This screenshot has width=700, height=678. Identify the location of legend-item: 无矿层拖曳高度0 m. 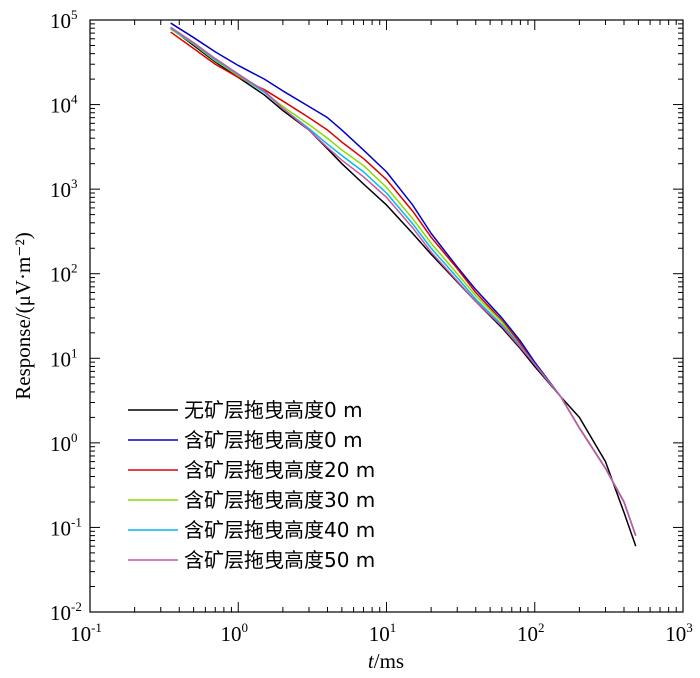
(245, 410).